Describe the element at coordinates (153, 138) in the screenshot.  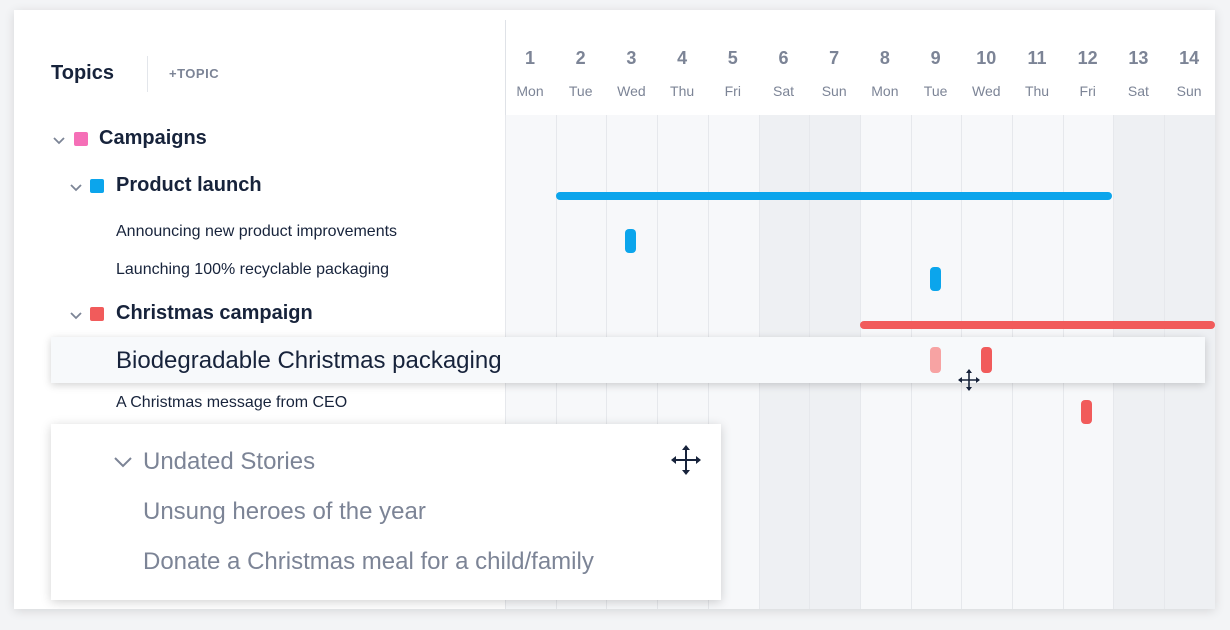
I see `topic-campaigns: Campaigns` at that location.